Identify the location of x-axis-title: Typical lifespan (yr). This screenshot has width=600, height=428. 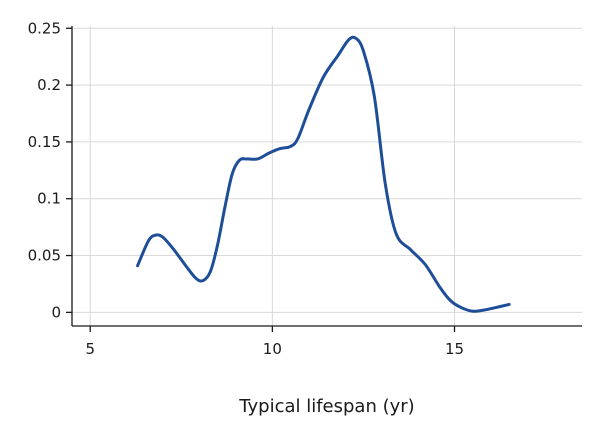
(326, 406).